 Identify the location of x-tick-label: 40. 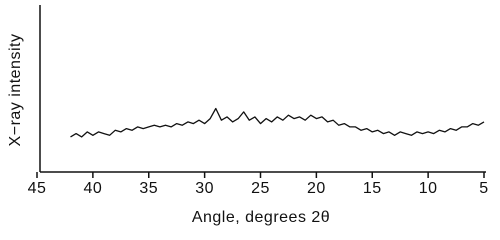
(92, 188).